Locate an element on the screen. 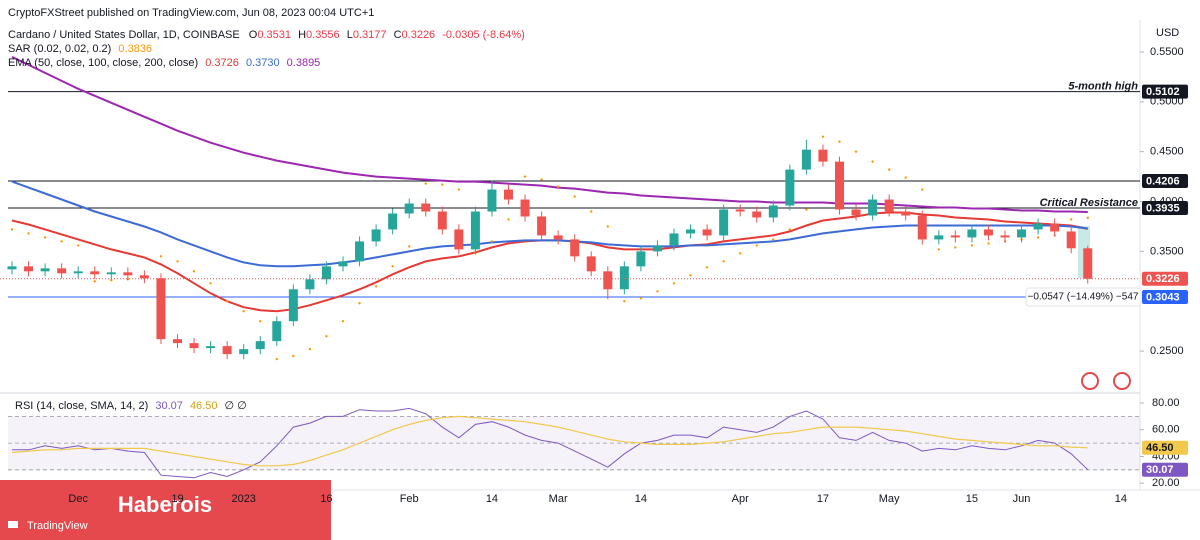 The image size is (1200, 540). x-tick-label: Apr is located at coordinates (740, 499).